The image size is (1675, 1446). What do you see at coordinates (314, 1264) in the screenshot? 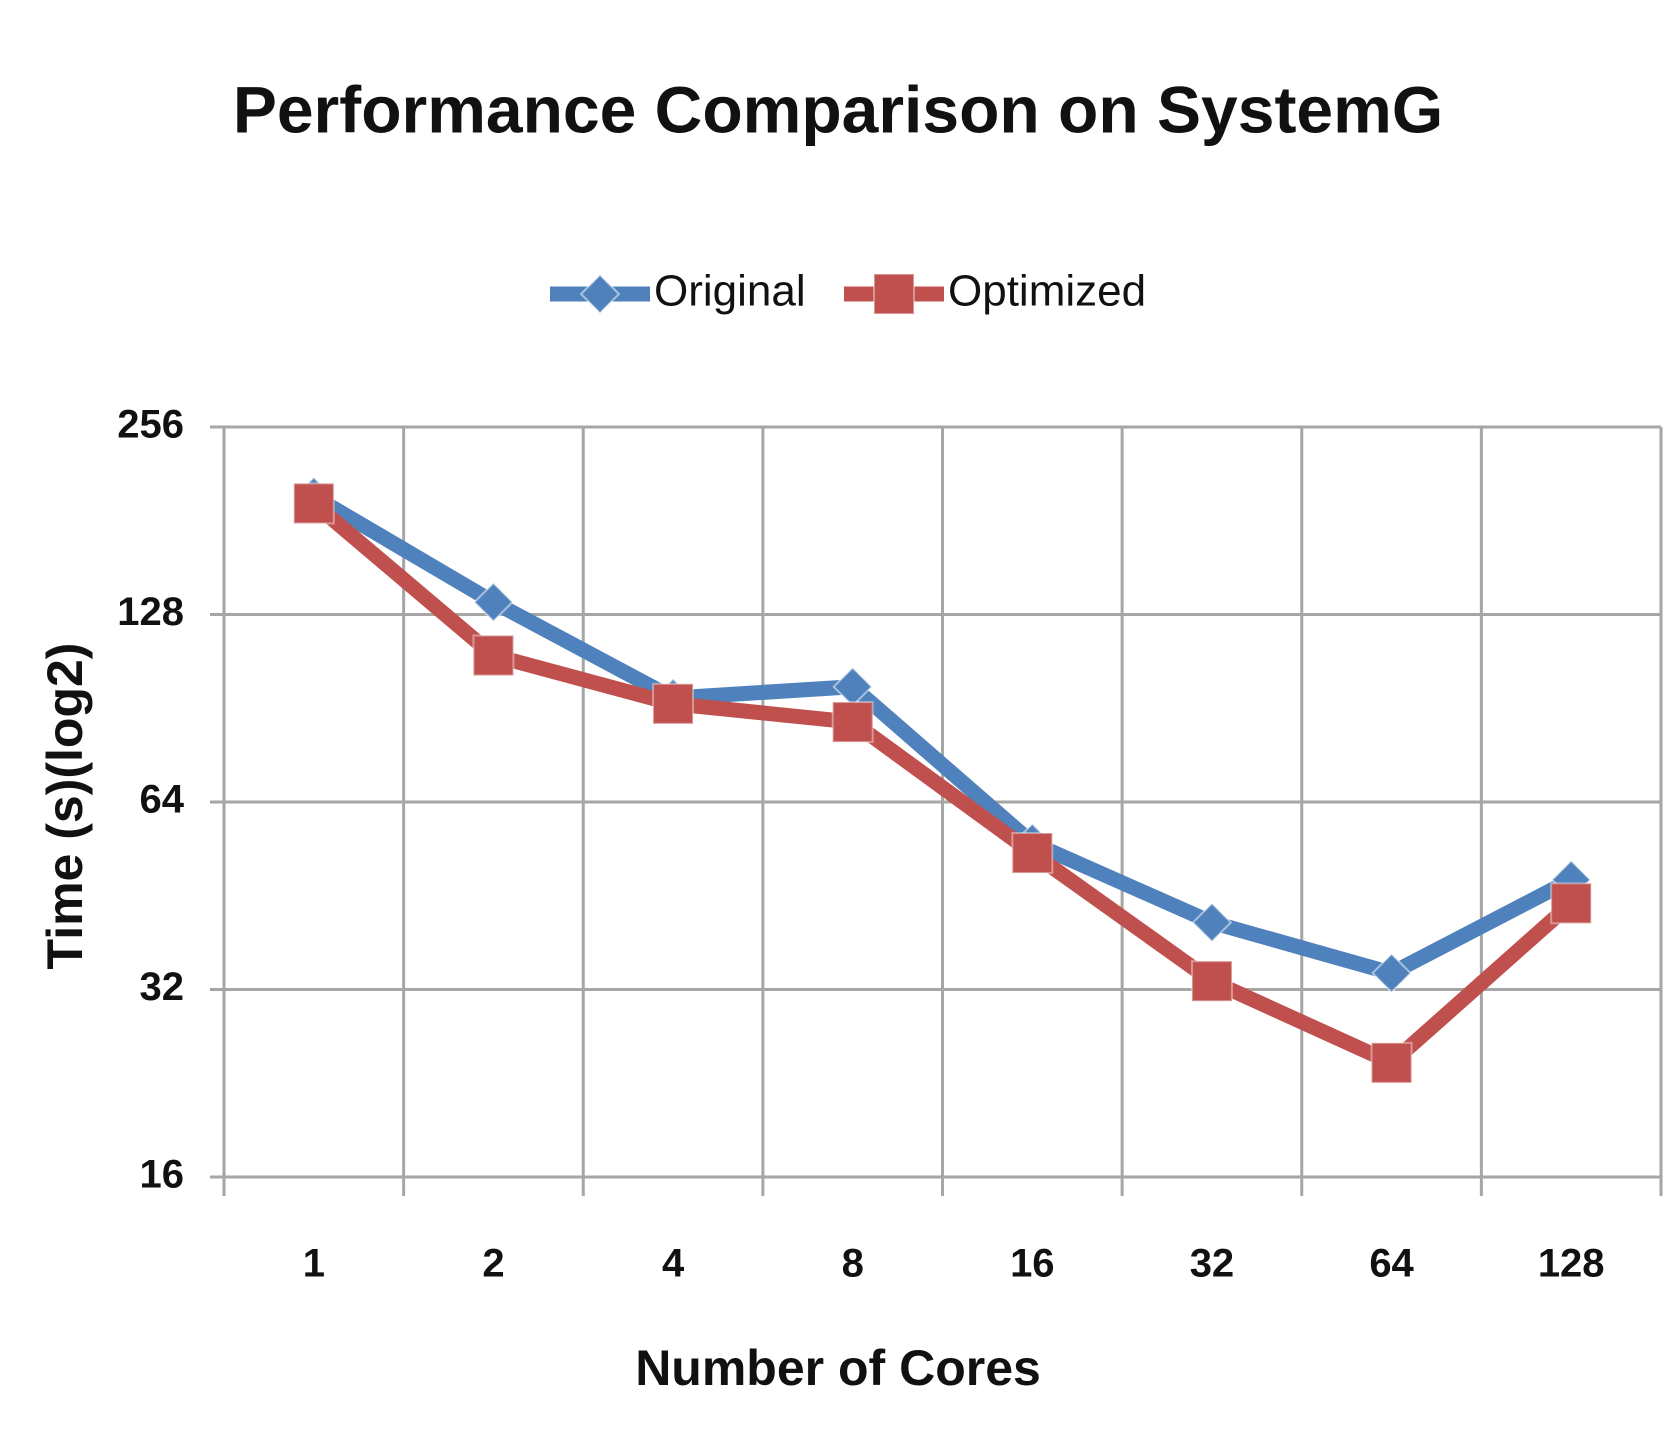
I see `x-tick-label: 1` at bounding box center [314, 1264].